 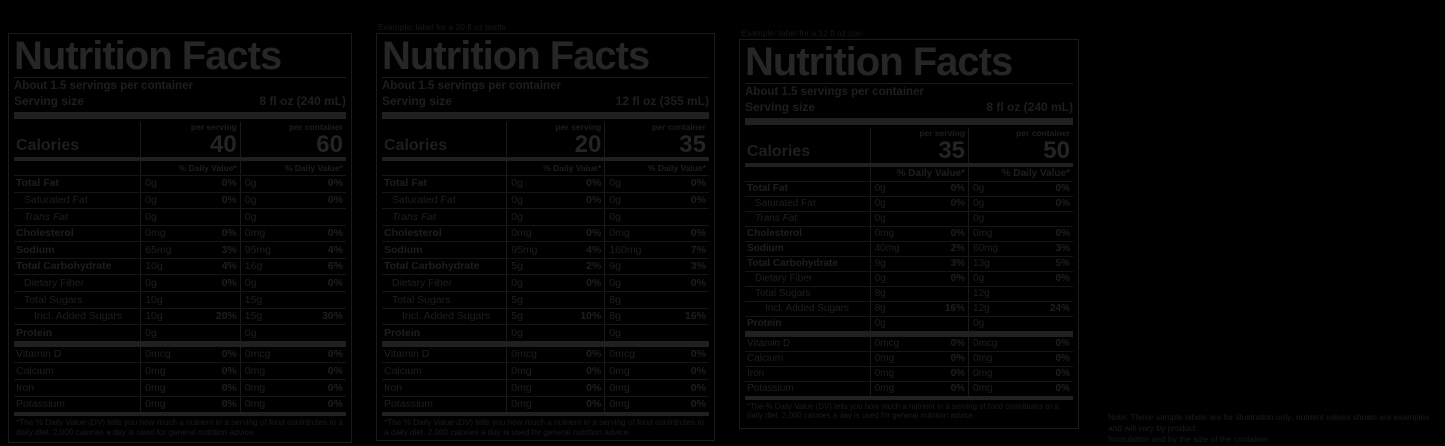 What do you see at coordinates (258, 249) in the screenshot?
I see `amount: 95mg` at bounding box center [258, 249].